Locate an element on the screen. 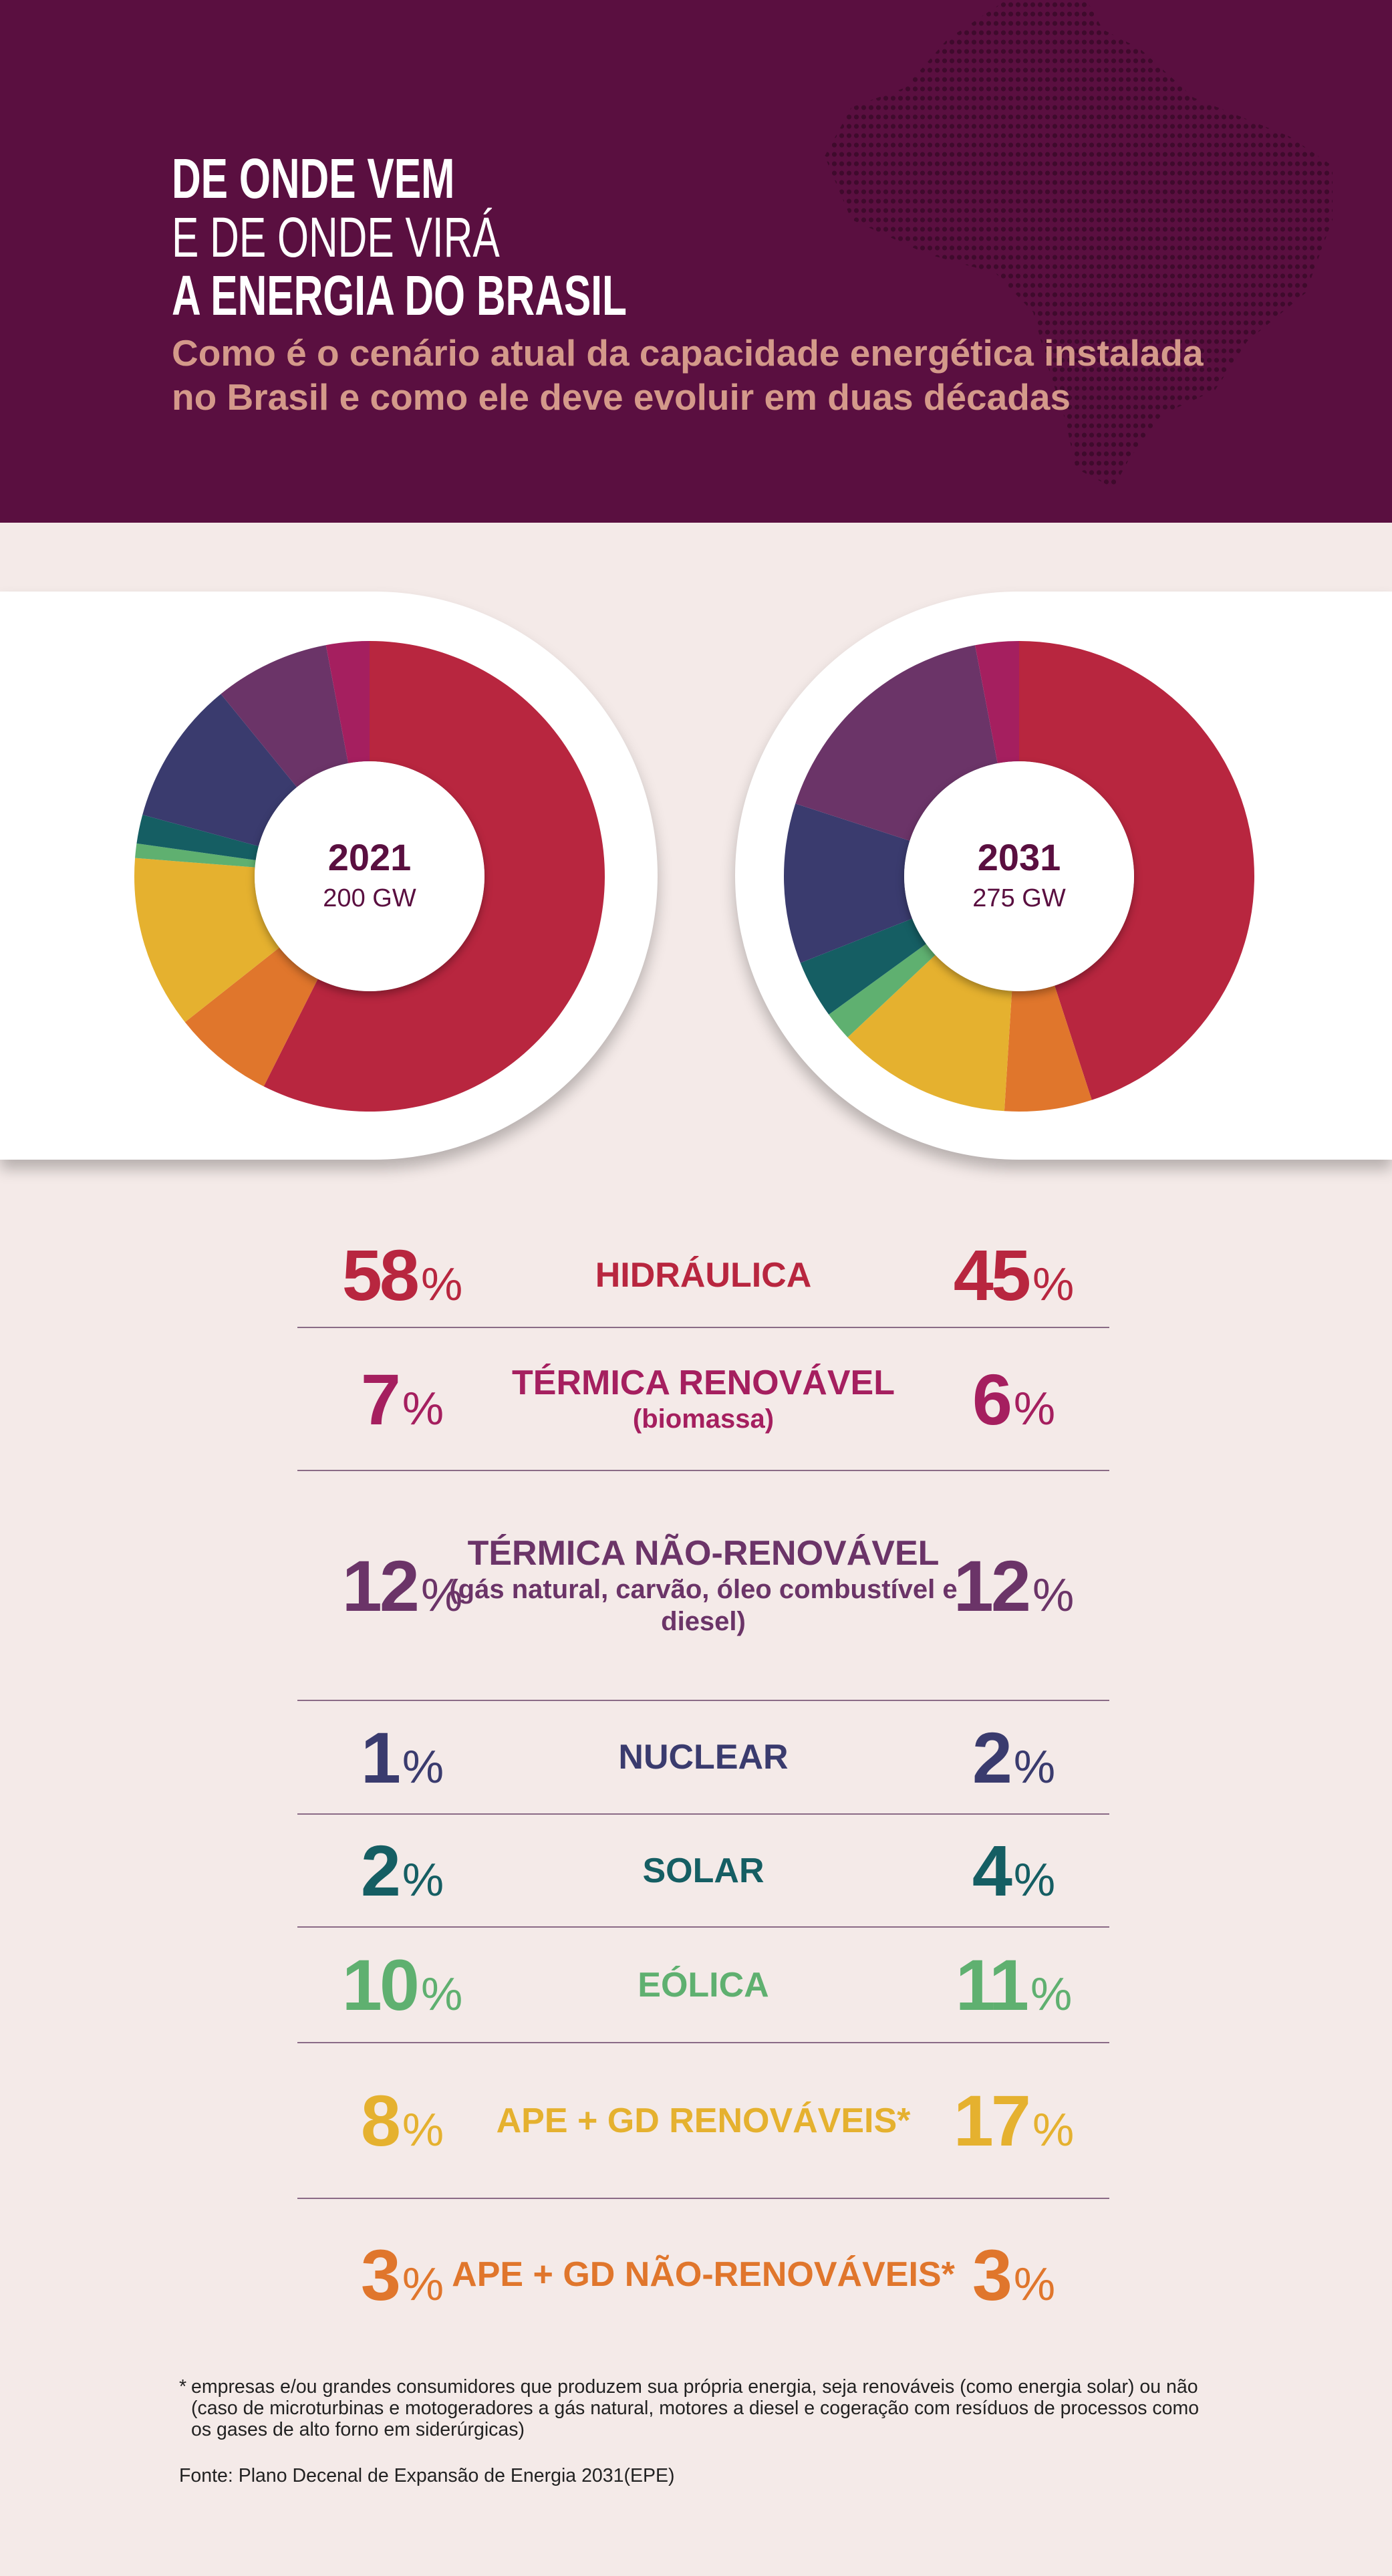 The width and height of the screenshot is (1392, 2576). pct-2031: 6% is located at coordinates (1014, 1399).